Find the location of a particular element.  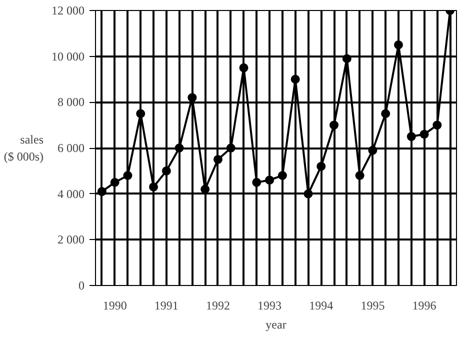

x-tick-label: 1991 is located at coordinates (166, 305).